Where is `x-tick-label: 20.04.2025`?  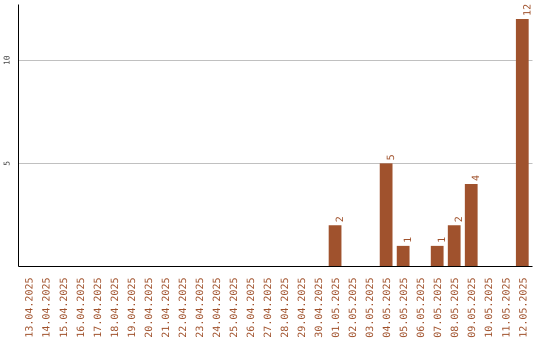
x-tick-label: 20.04.2025 is located at coordinates (149, 307).